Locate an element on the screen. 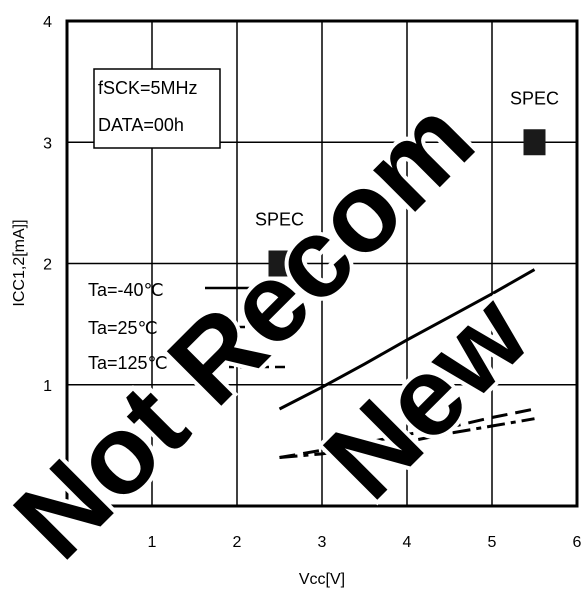  x-tick-label-1: 1 is located at coordinates (152, 542).